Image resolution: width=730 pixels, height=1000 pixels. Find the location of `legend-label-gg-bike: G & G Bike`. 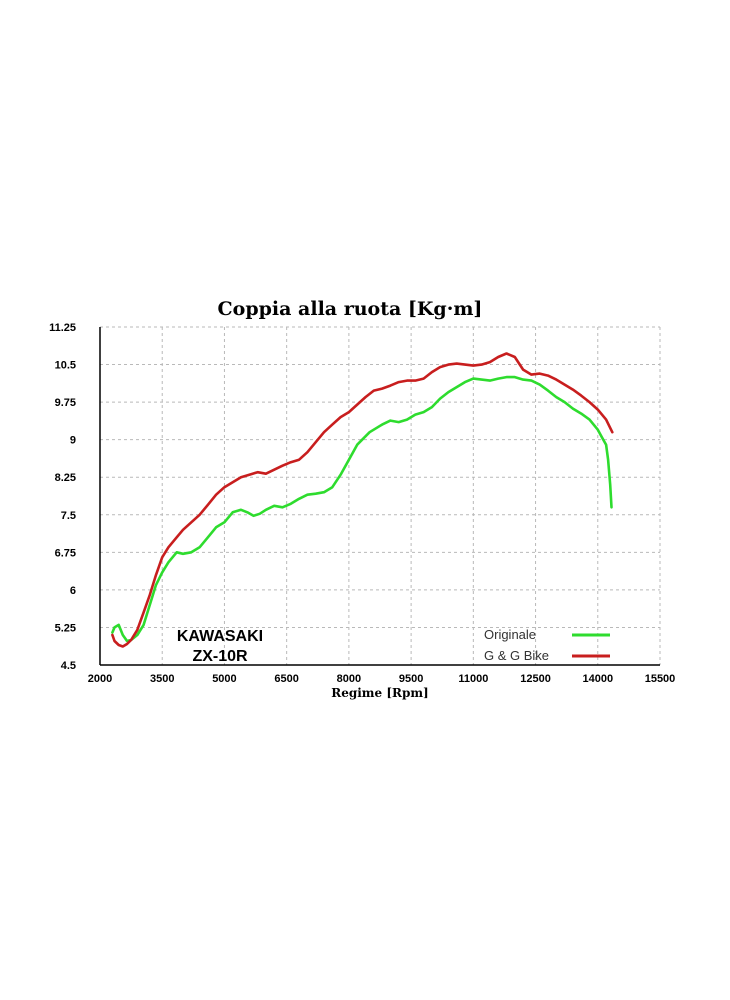

legend-label-gg-bike: G & G Bike is located at coordinates (516, 655).